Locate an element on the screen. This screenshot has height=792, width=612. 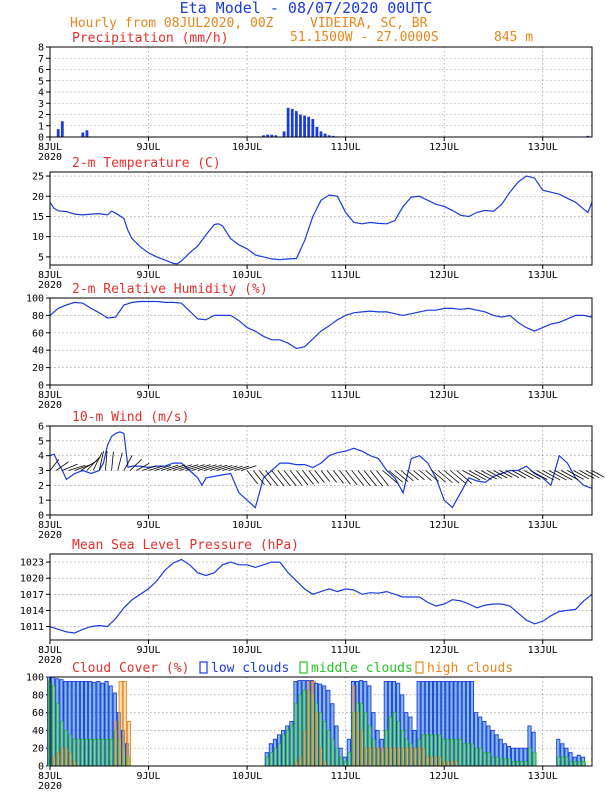
wind-ytick-label: 1 is located at coordinates (41, 501).